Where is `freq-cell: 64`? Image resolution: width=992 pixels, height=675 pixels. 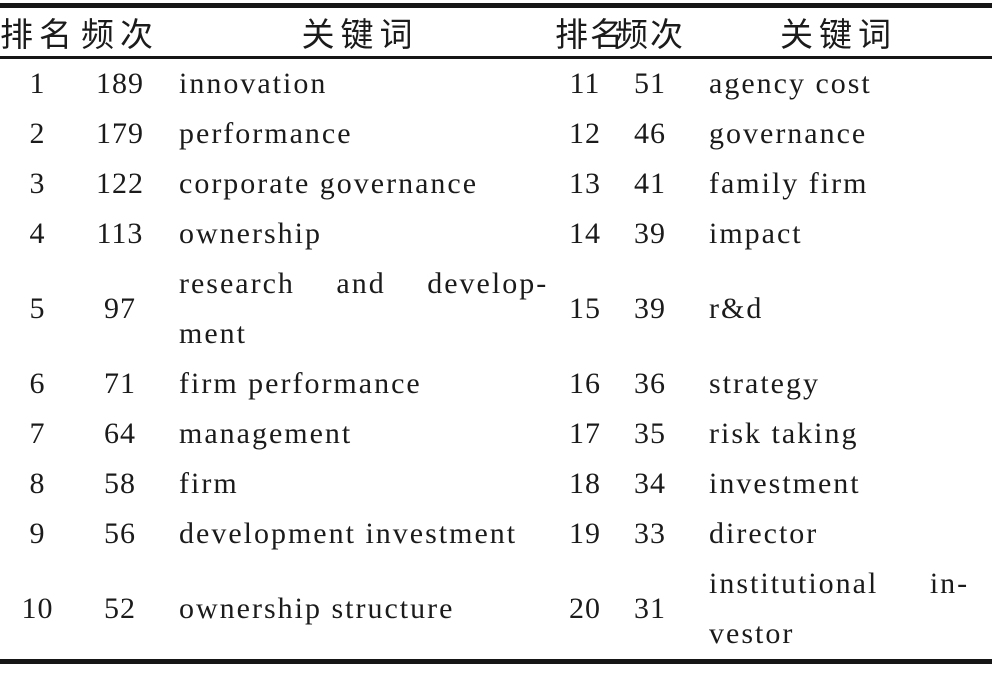
freq-cell: 64 is located at coordinates (120, 433).